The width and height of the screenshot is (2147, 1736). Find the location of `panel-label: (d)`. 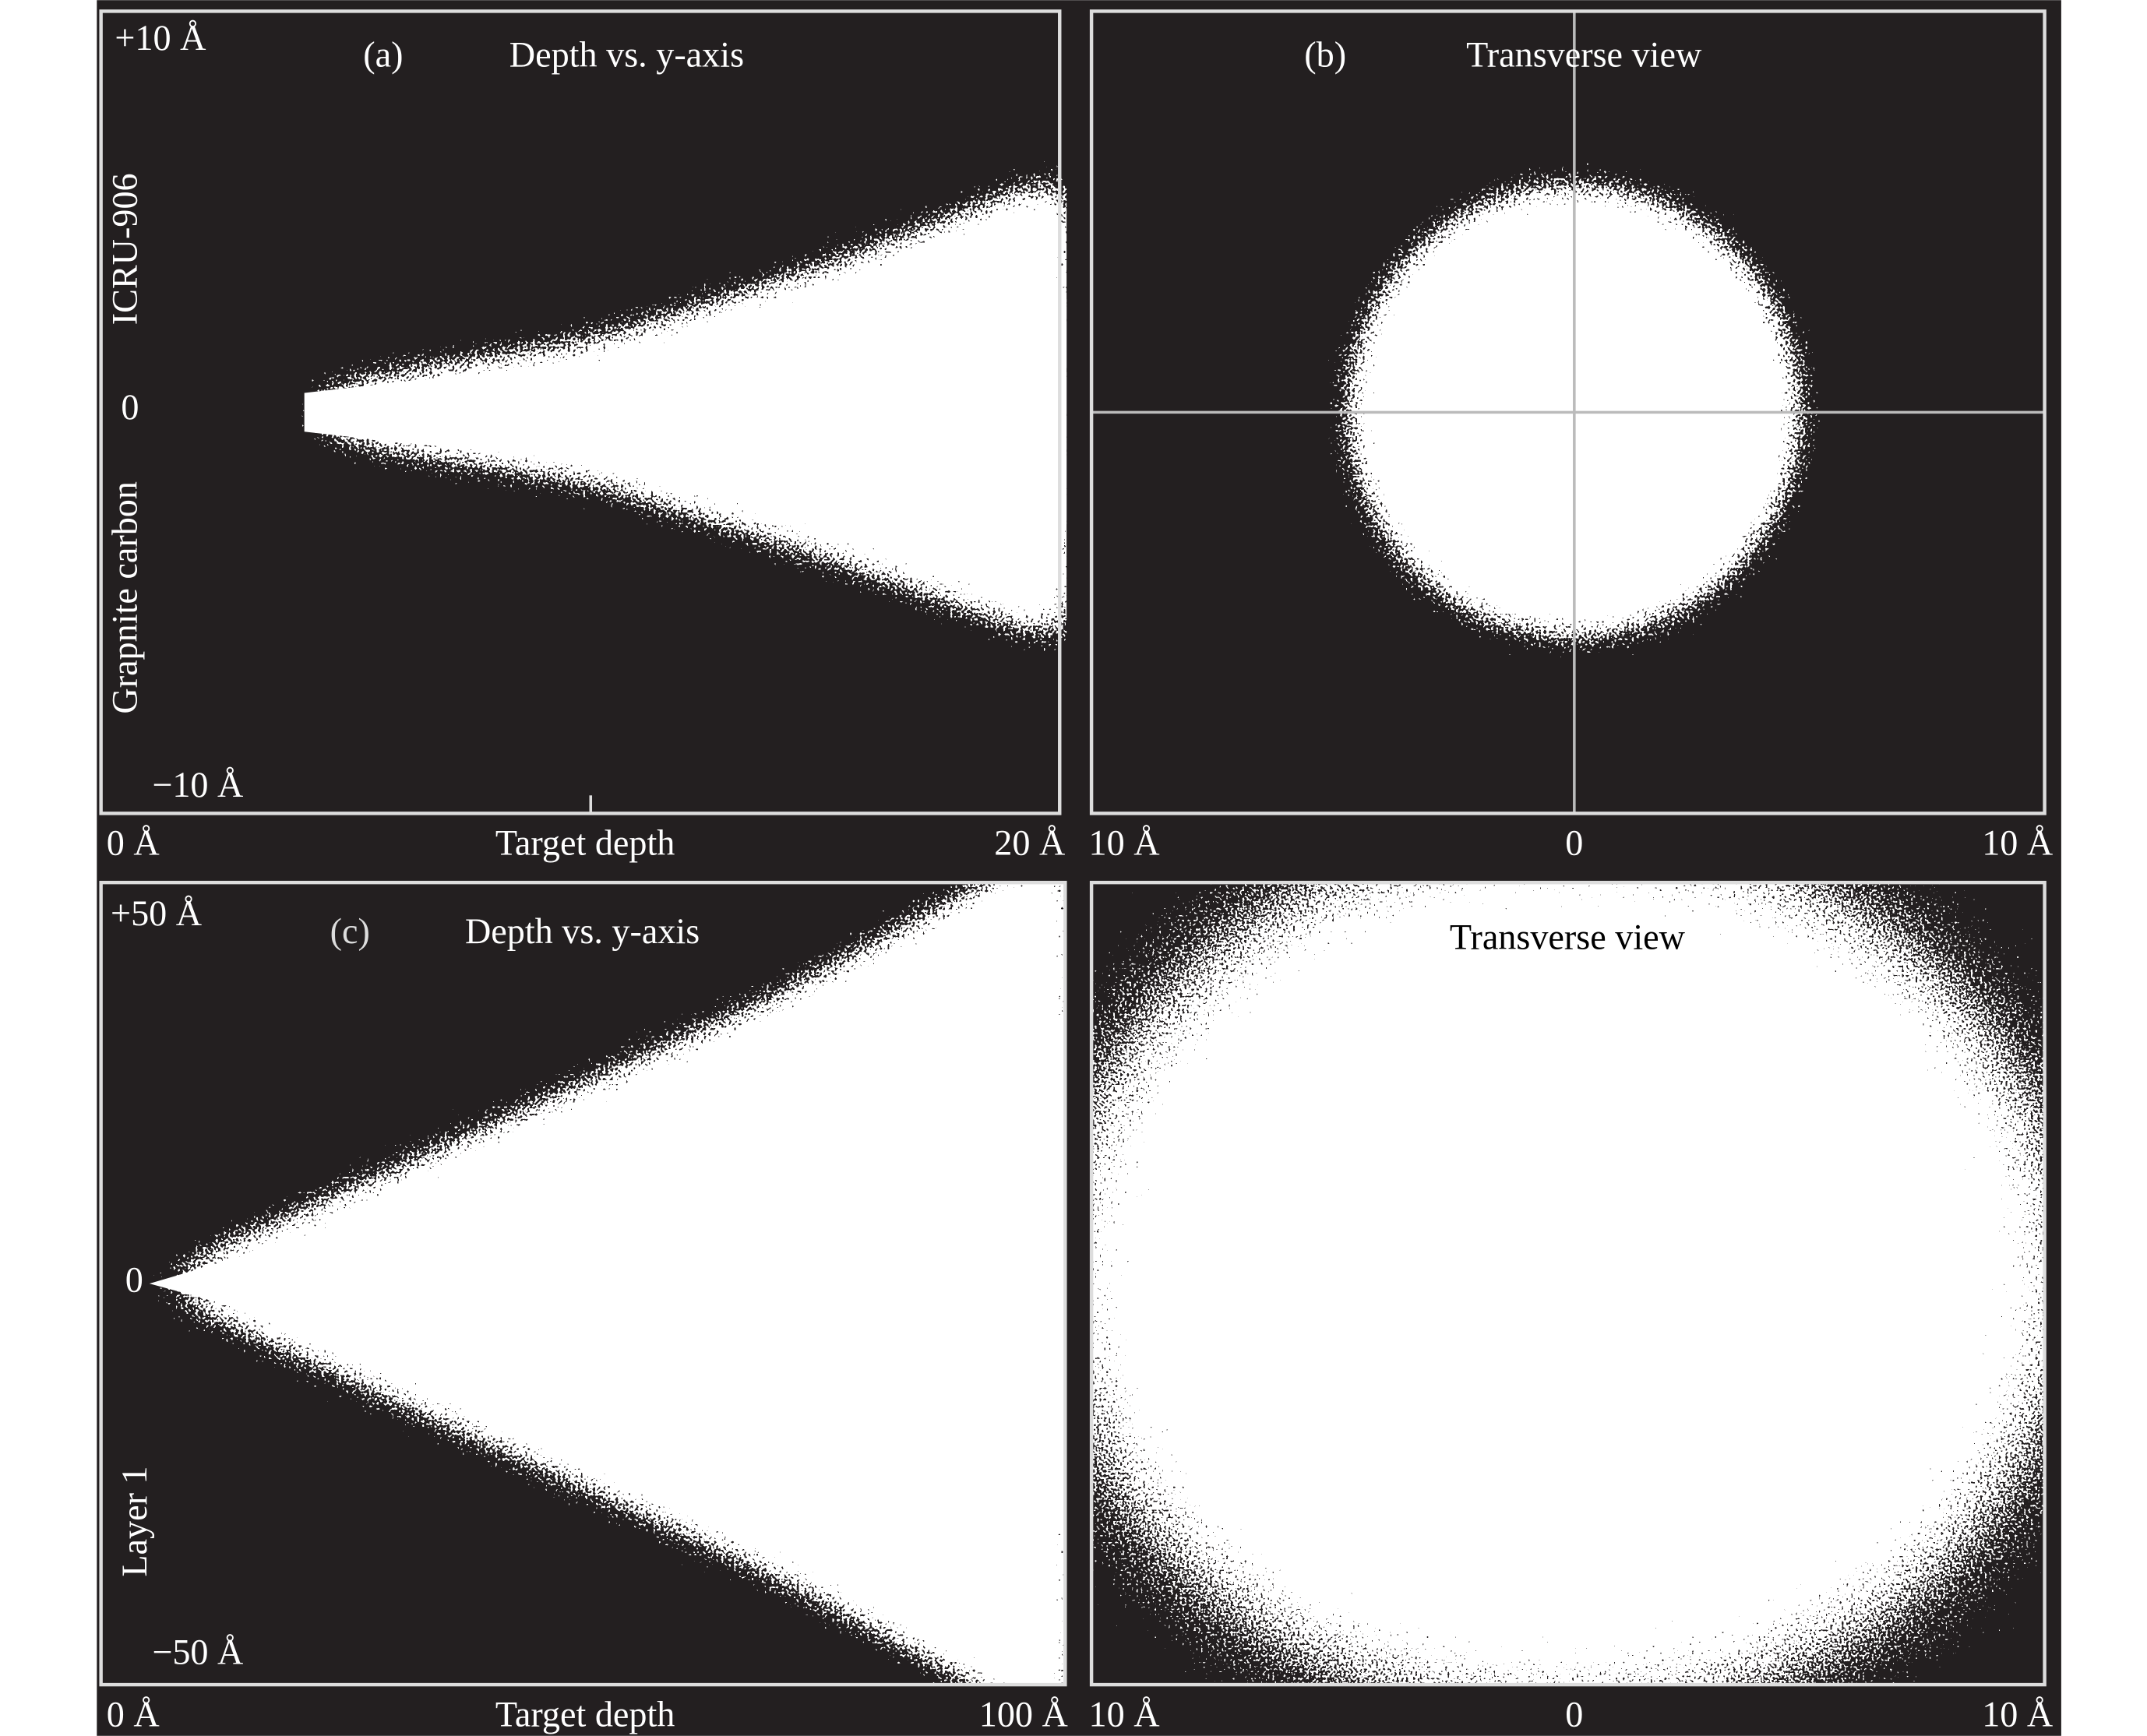

panel-label: (d) is located at coordinates (1331, 936).